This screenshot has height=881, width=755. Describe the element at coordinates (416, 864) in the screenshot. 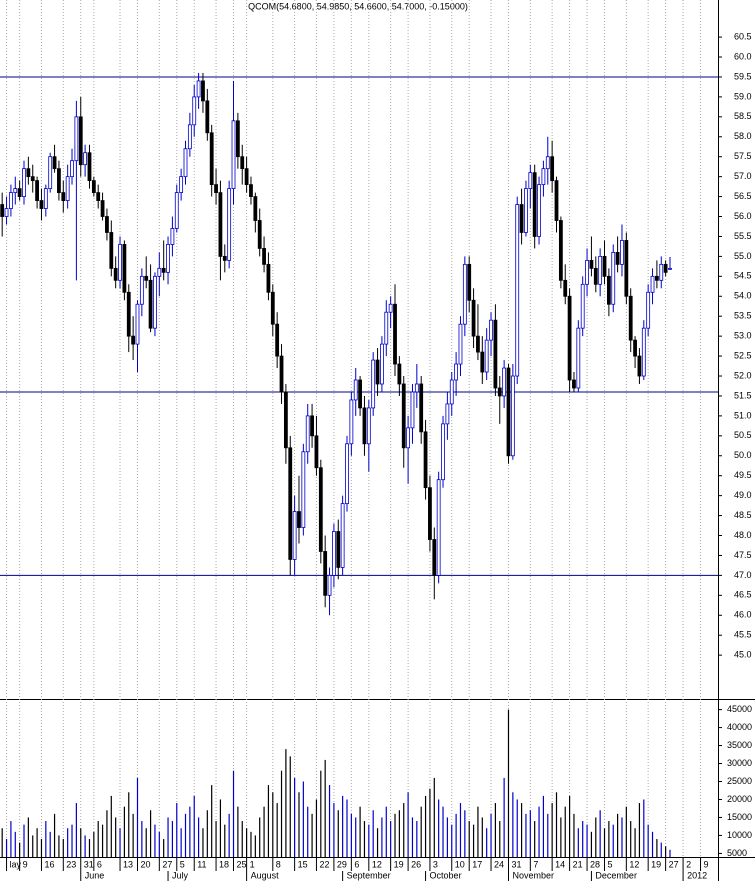

I see `x-tick-label: 26` at that location.